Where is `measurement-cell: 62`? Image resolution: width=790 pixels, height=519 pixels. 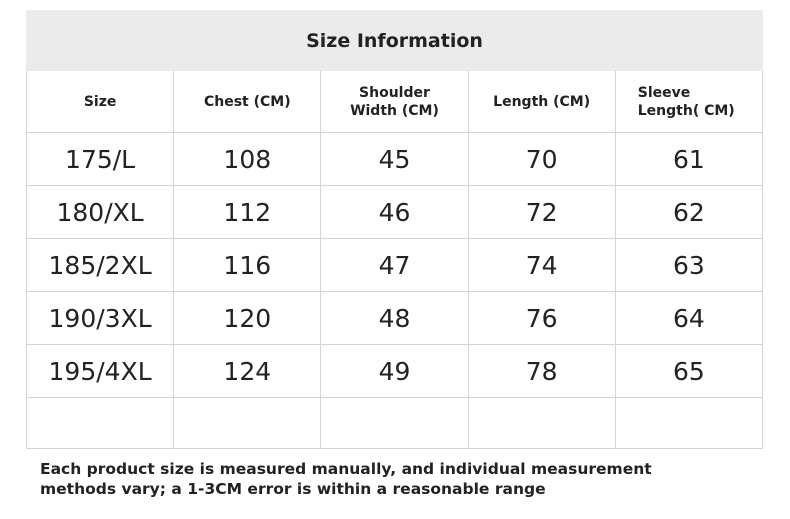
measurement-cell: 62 is located at coordinates (689, 212).